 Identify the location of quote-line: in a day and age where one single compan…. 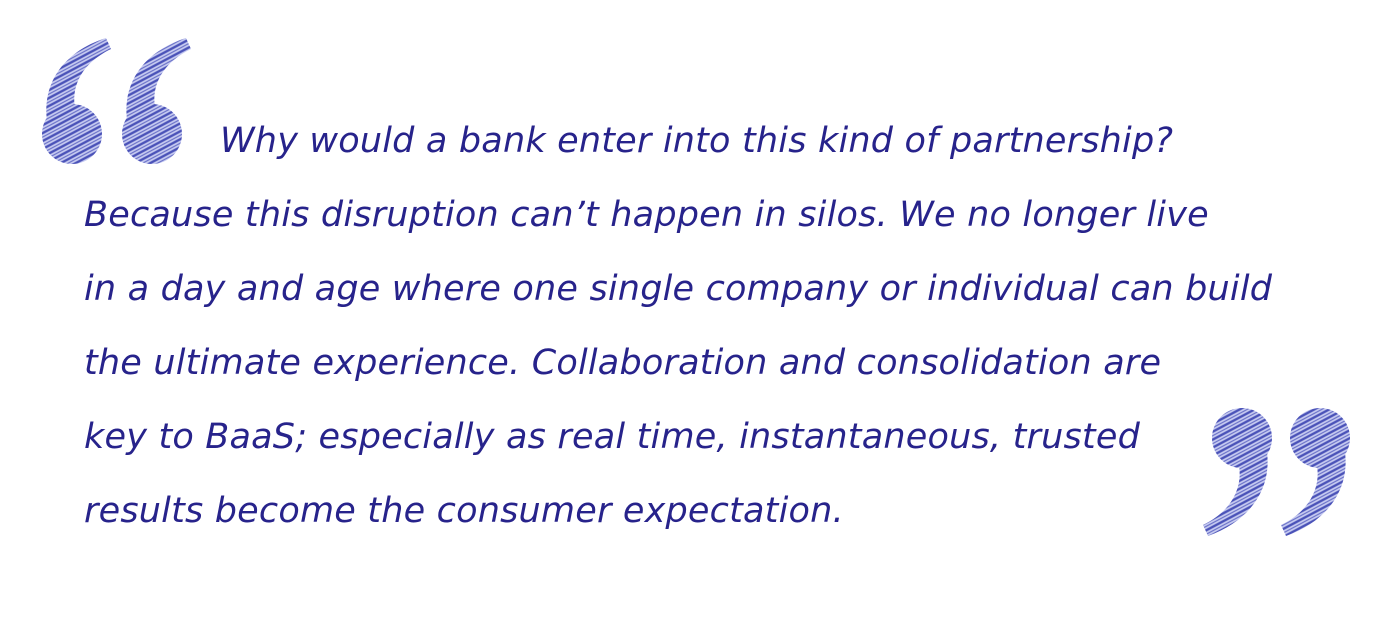
(678, 289).